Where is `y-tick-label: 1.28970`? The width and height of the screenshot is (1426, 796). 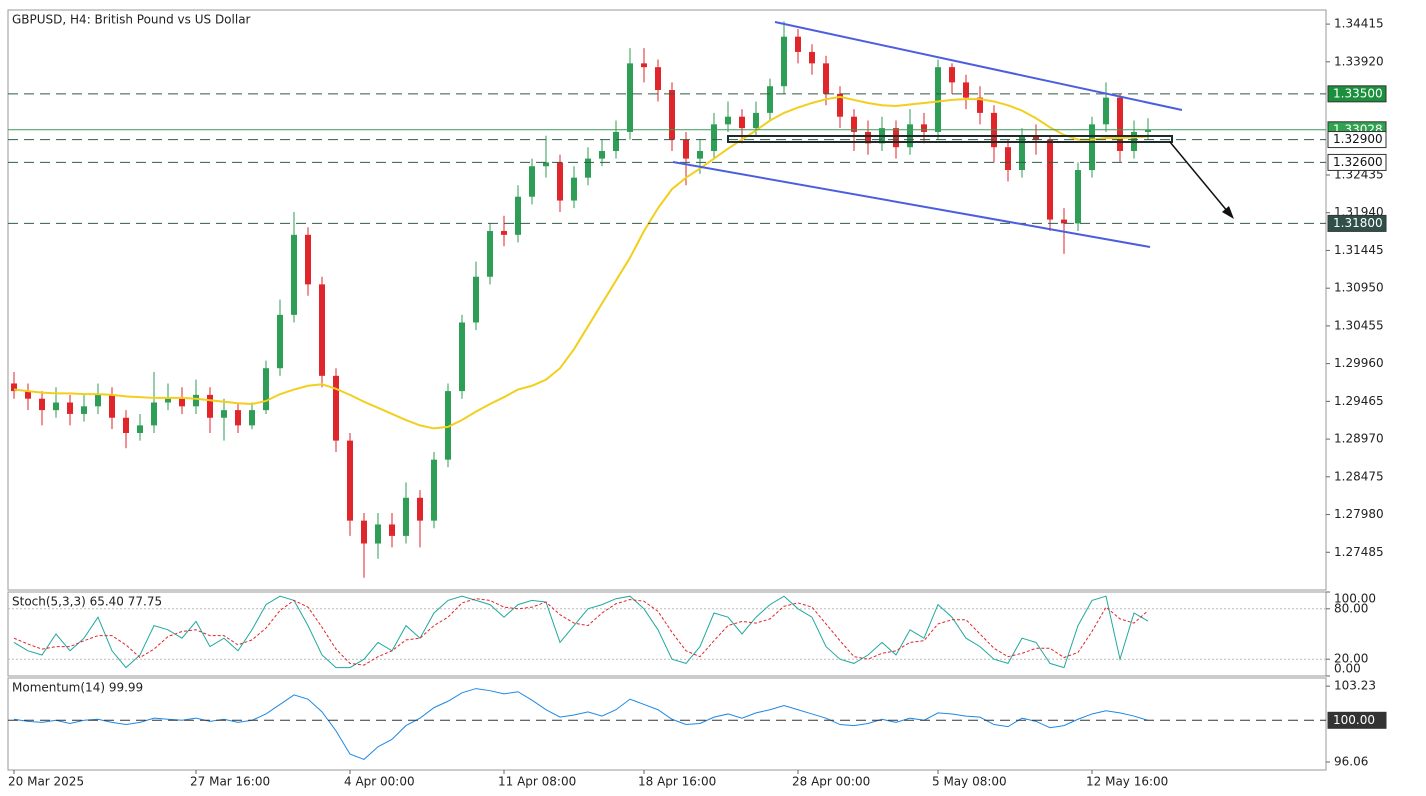
y-tick-label: 1.28970 is located at coordinates (1359, 439).